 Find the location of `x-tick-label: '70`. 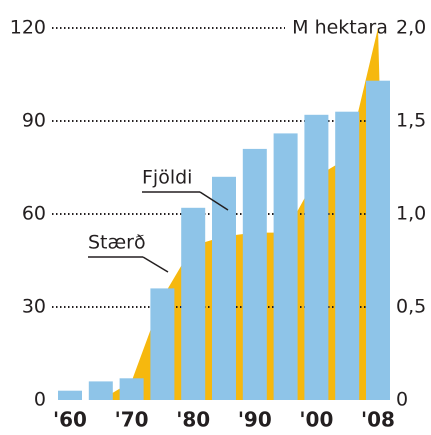

x-tick-label: '70 is located at coordinates (132, 420).